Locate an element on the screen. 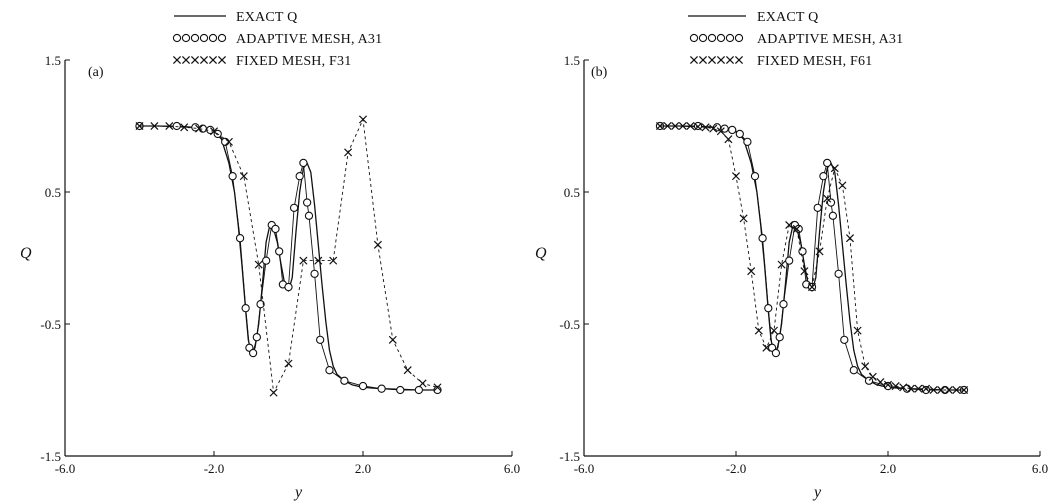  legend-label-fixed: FIXED MESH, F31 is located at coordinates (293, 61).